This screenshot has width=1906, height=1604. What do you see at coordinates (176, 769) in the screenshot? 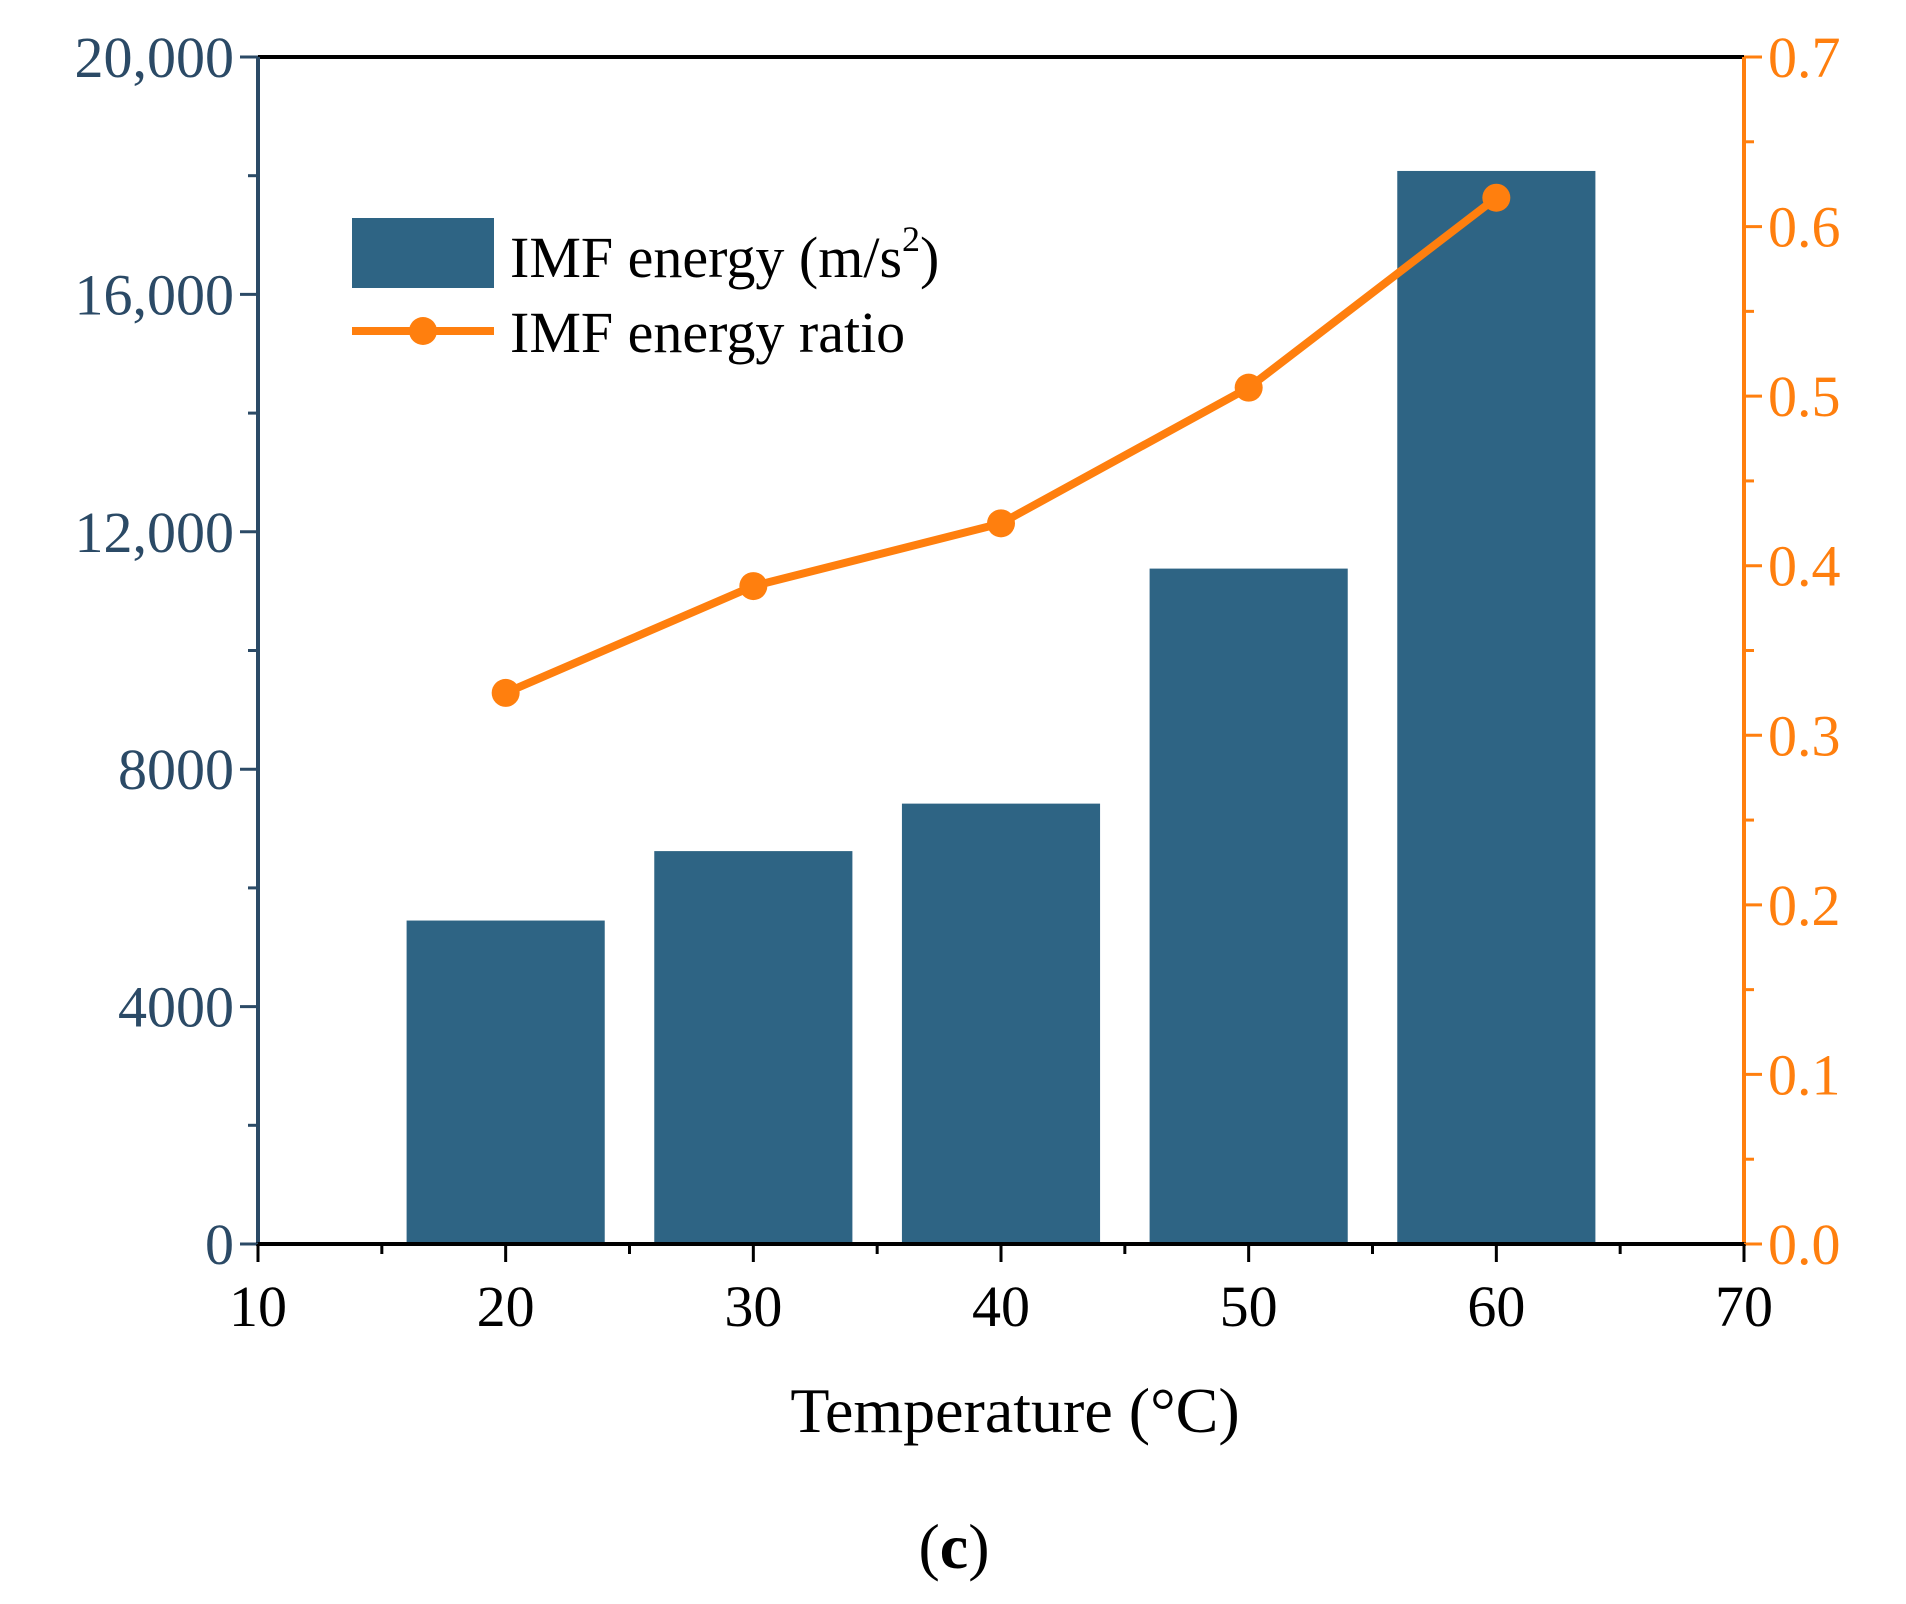
I see `left-tick-label: 8000` at bounding box center [176, 769].